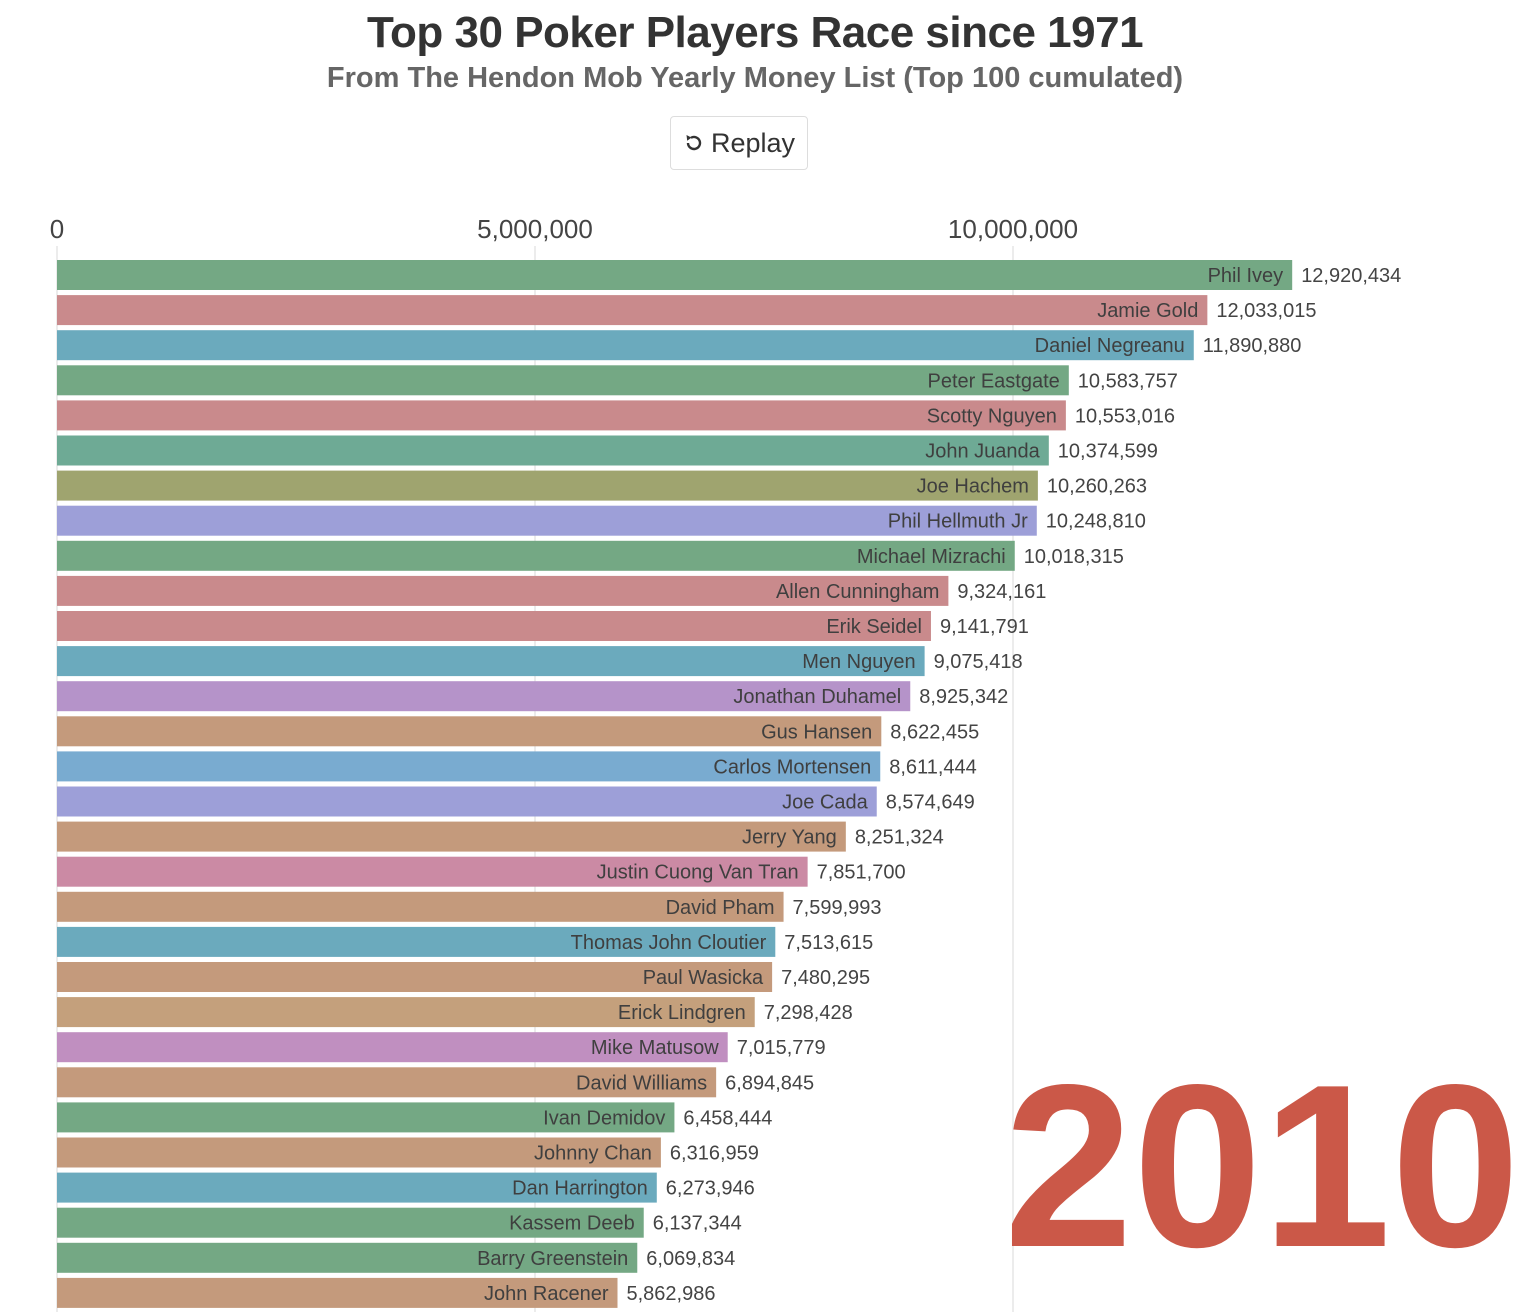 This screenshot has width=1524, height=1312. What do you see at coordinates (789, 838) in the screenshot?
I see `bar-category-label: Jerry Yang` at bounding box center [789, 838].